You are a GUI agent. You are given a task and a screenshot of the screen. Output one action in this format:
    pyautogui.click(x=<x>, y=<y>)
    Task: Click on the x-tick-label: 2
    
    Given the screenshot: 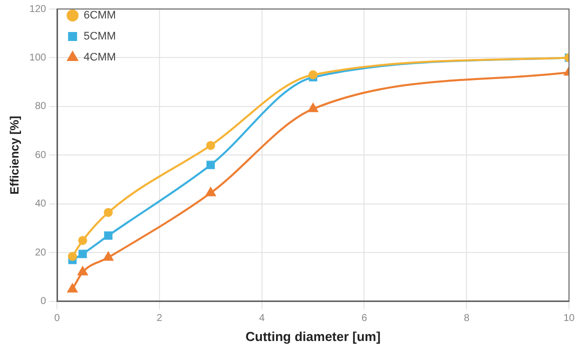 What is the action you would take?
    pyautogui.click(x=159, y=318)
    